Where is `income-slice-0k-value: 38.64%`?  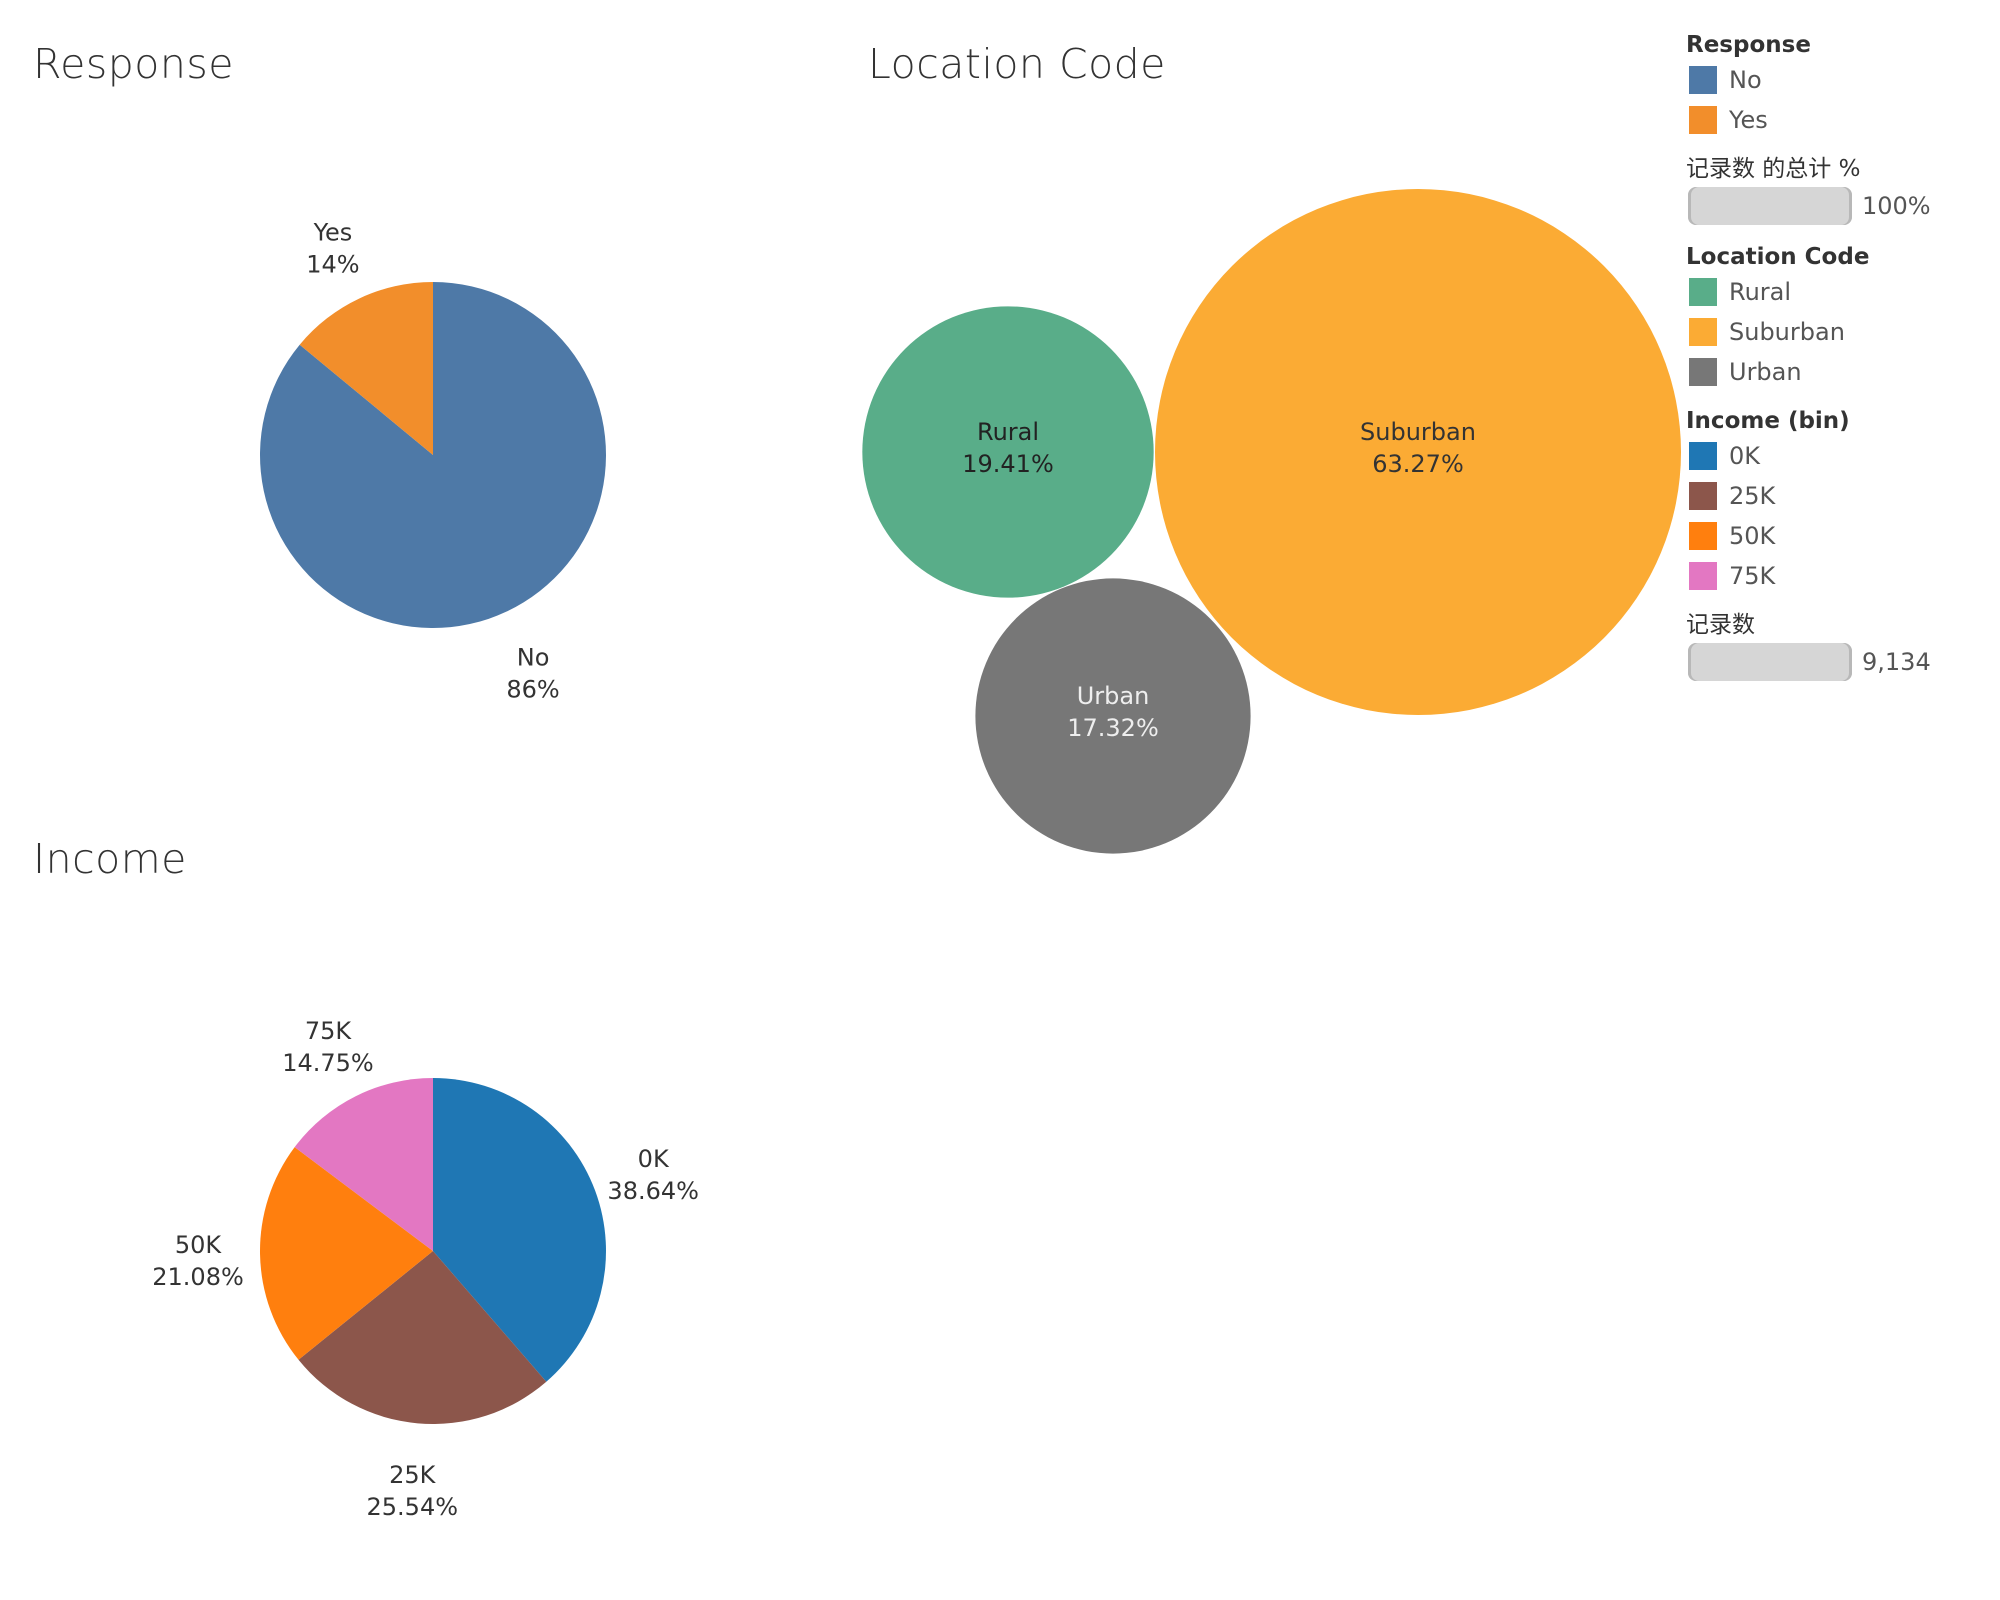 income-slice-0k-value: 38.64% is located at coordinates (653, 1191).